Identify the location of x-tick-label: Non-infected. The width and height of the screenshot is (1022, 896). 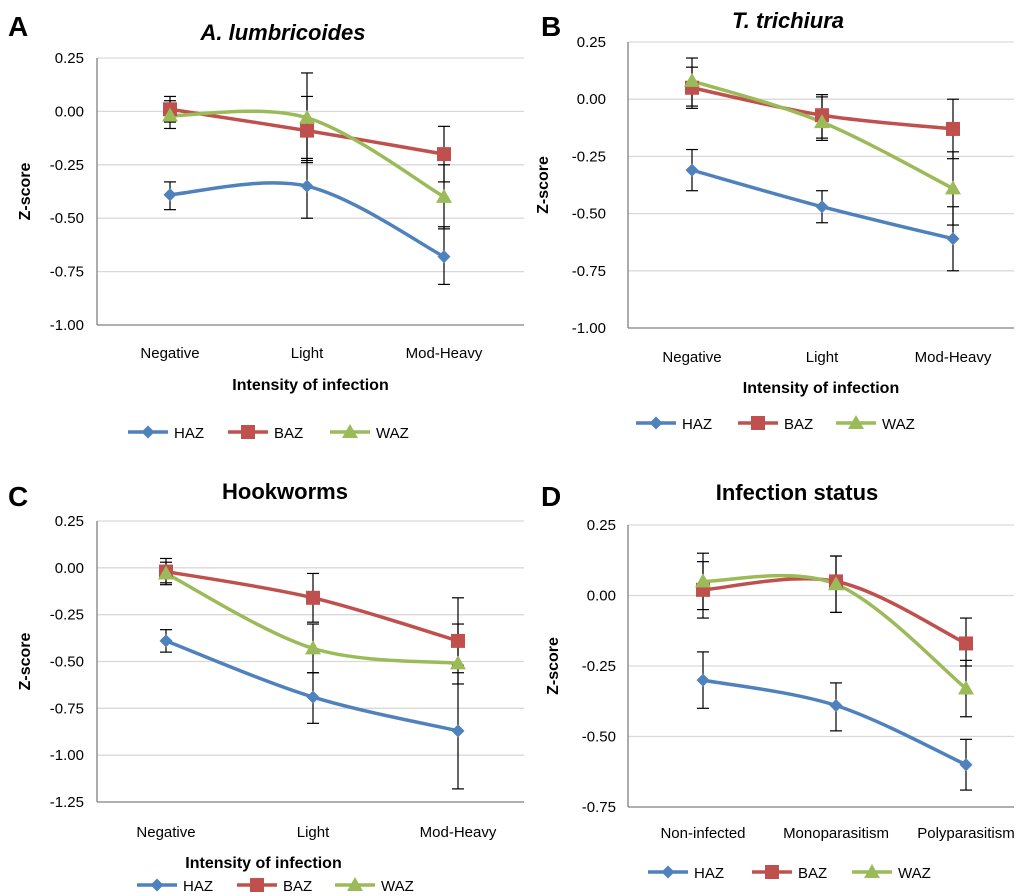
(702, 833).